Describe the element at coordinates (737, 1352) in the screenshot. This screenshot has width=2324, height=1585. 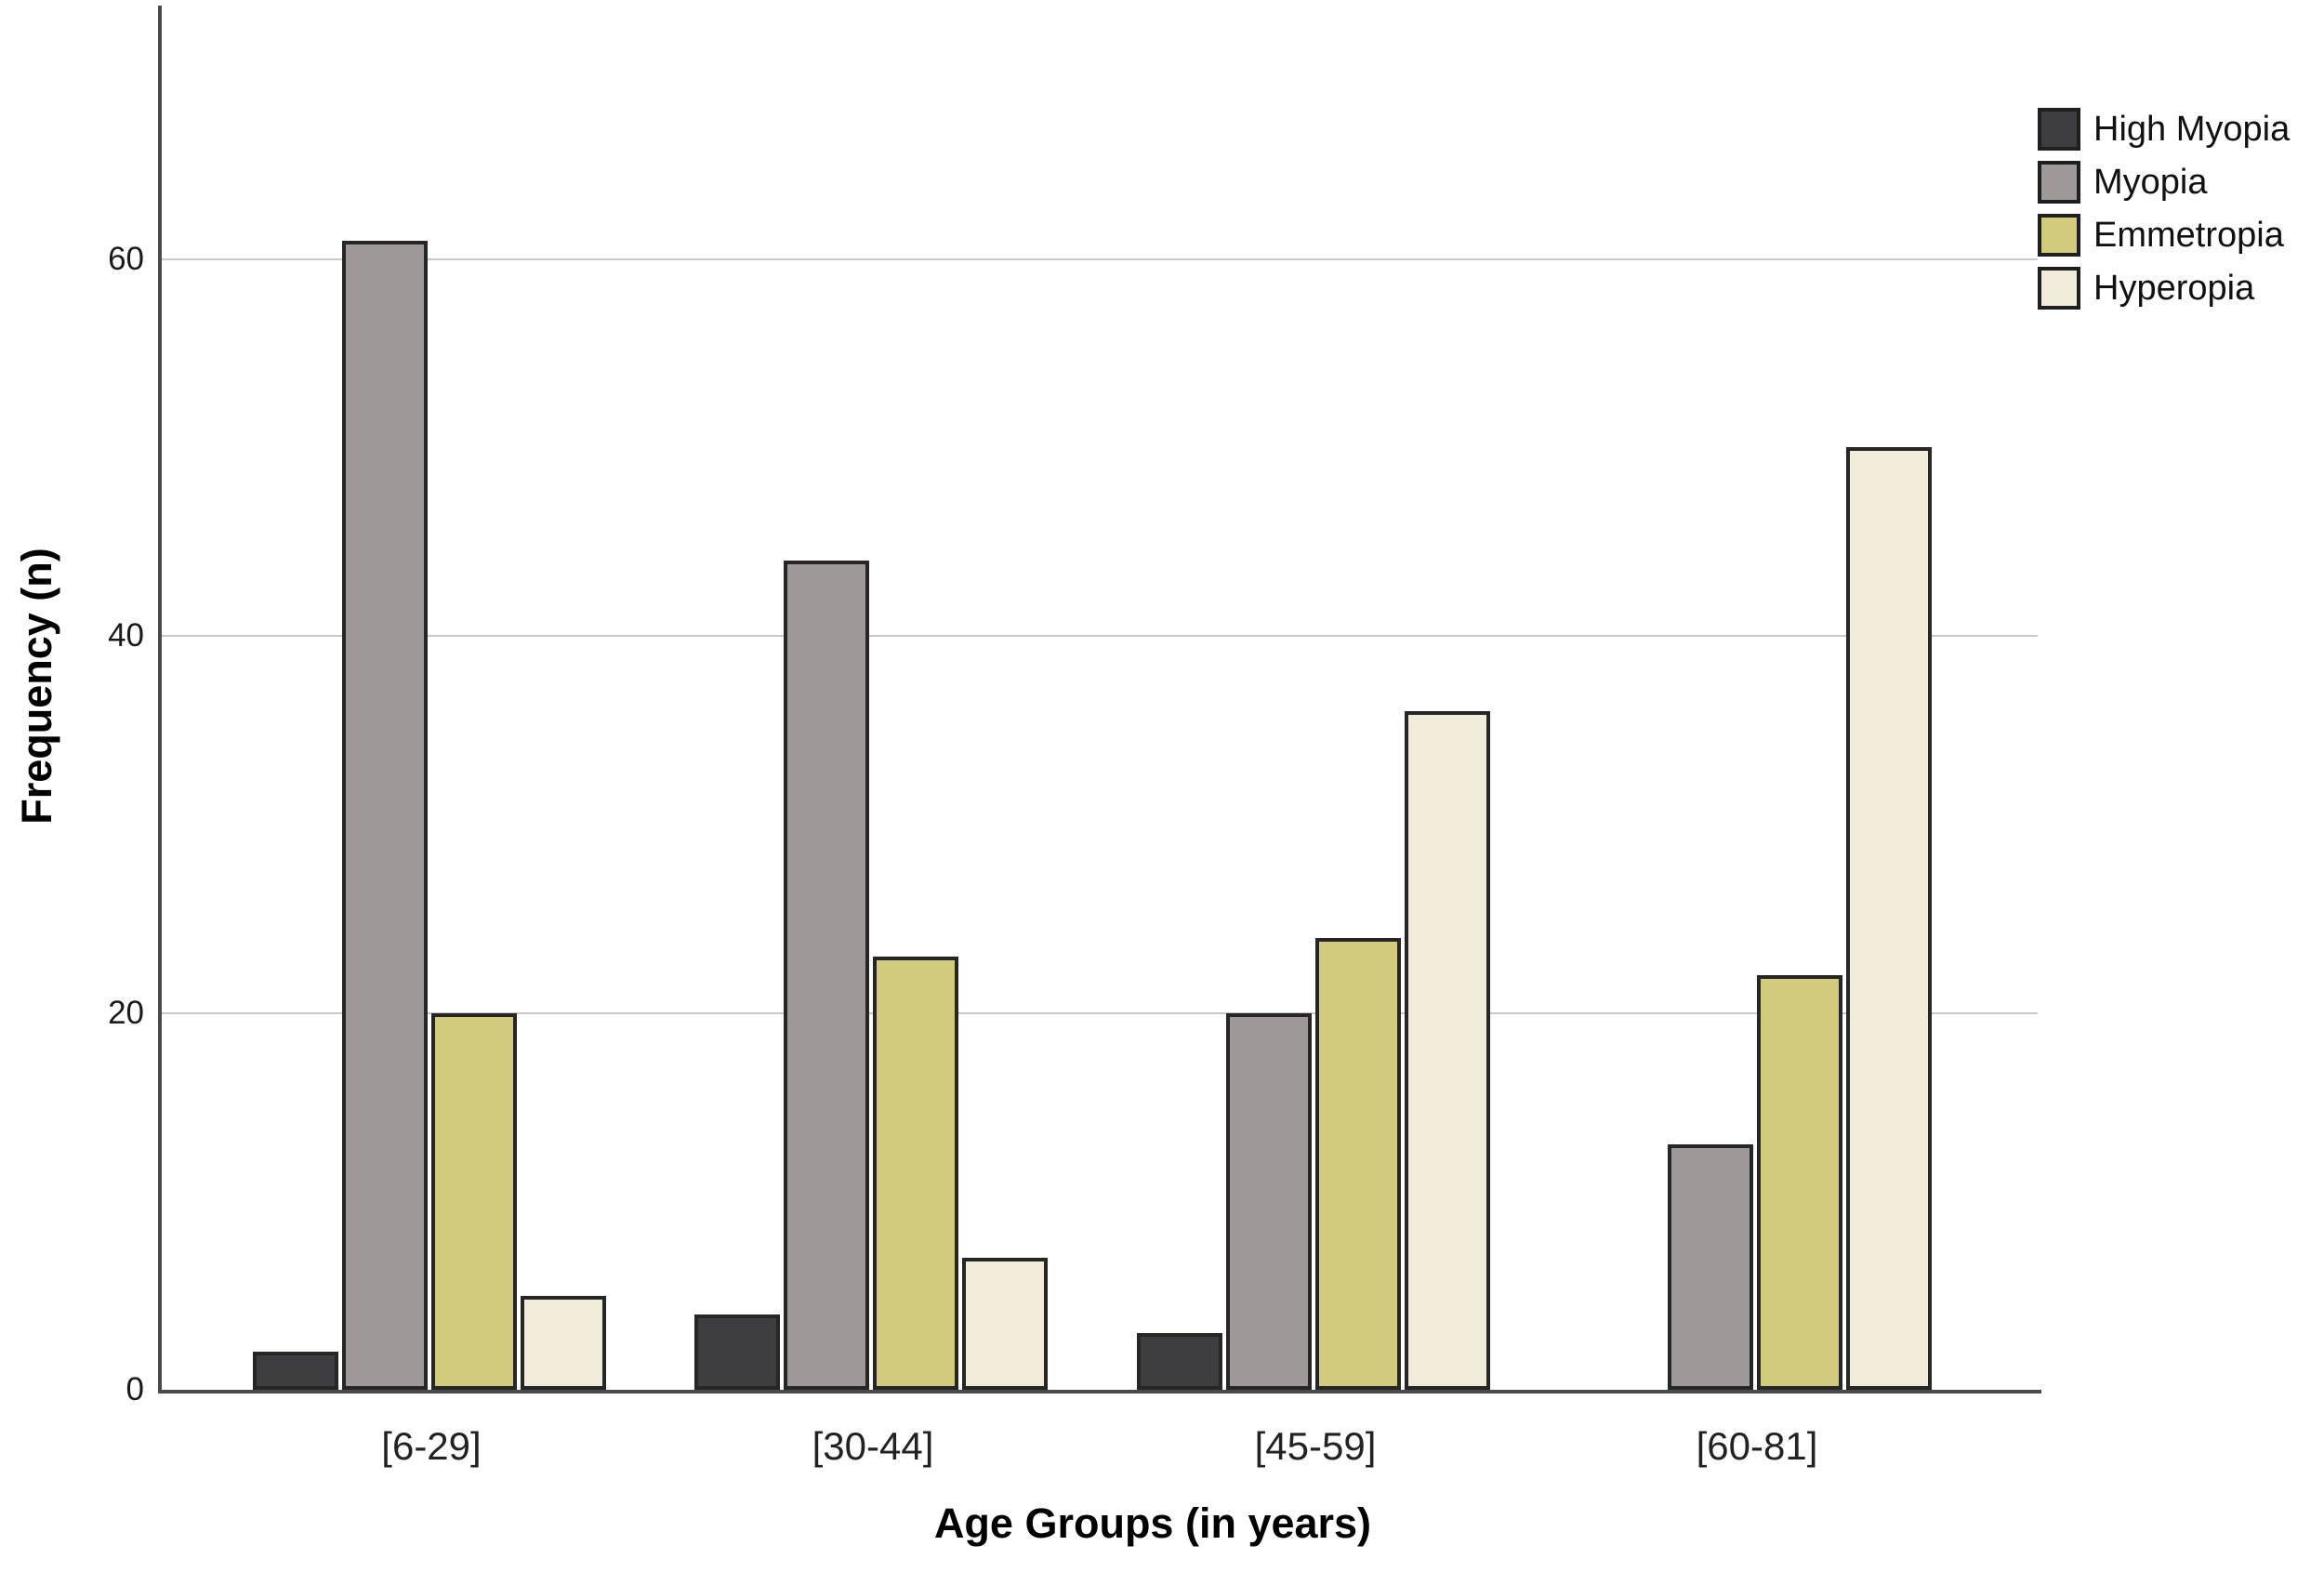
I see `bar-high-myopia--30-44-` at that location.